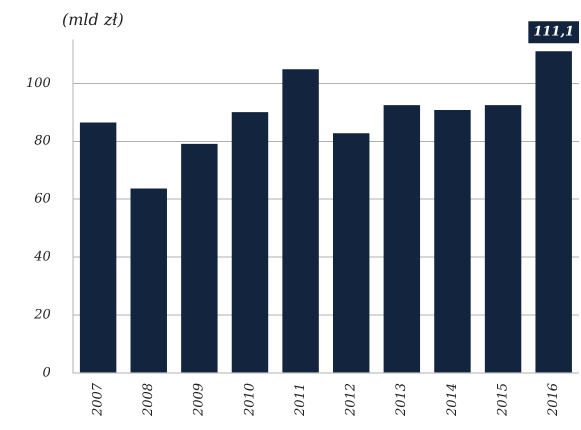 Image resolution: width=581 pixels, height=430 pixels. What do you see at coordinates (300, 400) in the screenshot?
I see `x-tick-label: 2011` at bounding box center [300, 400].